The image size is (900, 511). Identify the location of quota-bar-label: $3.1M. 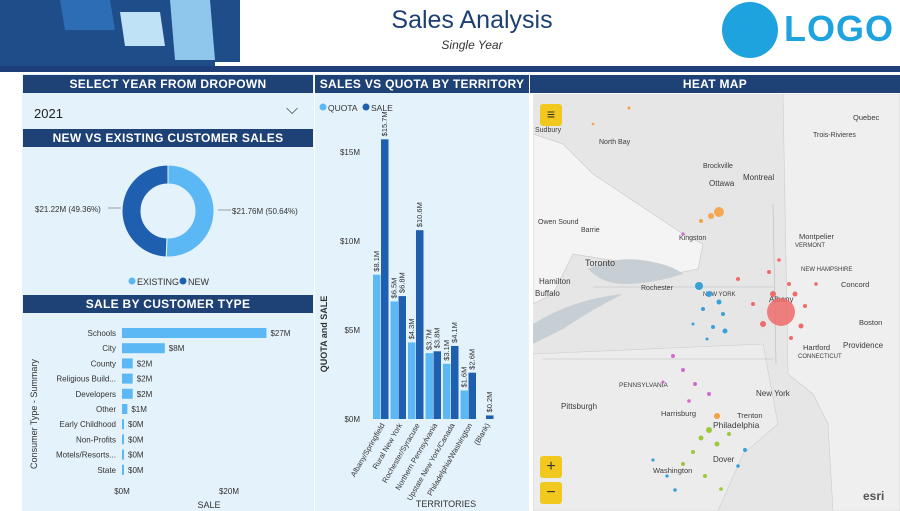
(446, 350).